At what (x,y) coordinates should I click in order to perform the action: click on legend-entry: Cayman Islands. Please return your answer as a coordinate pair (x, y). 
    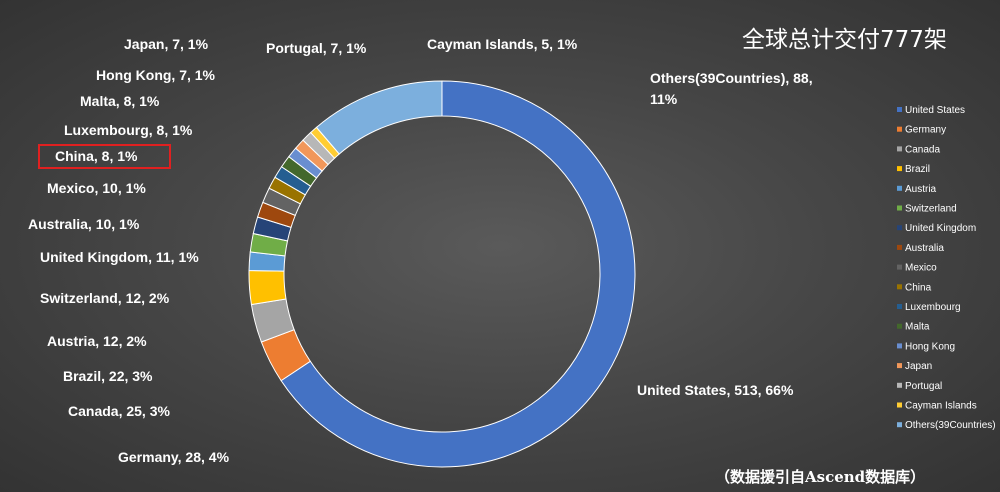
    Looking at the image, I should click on (941, 406).